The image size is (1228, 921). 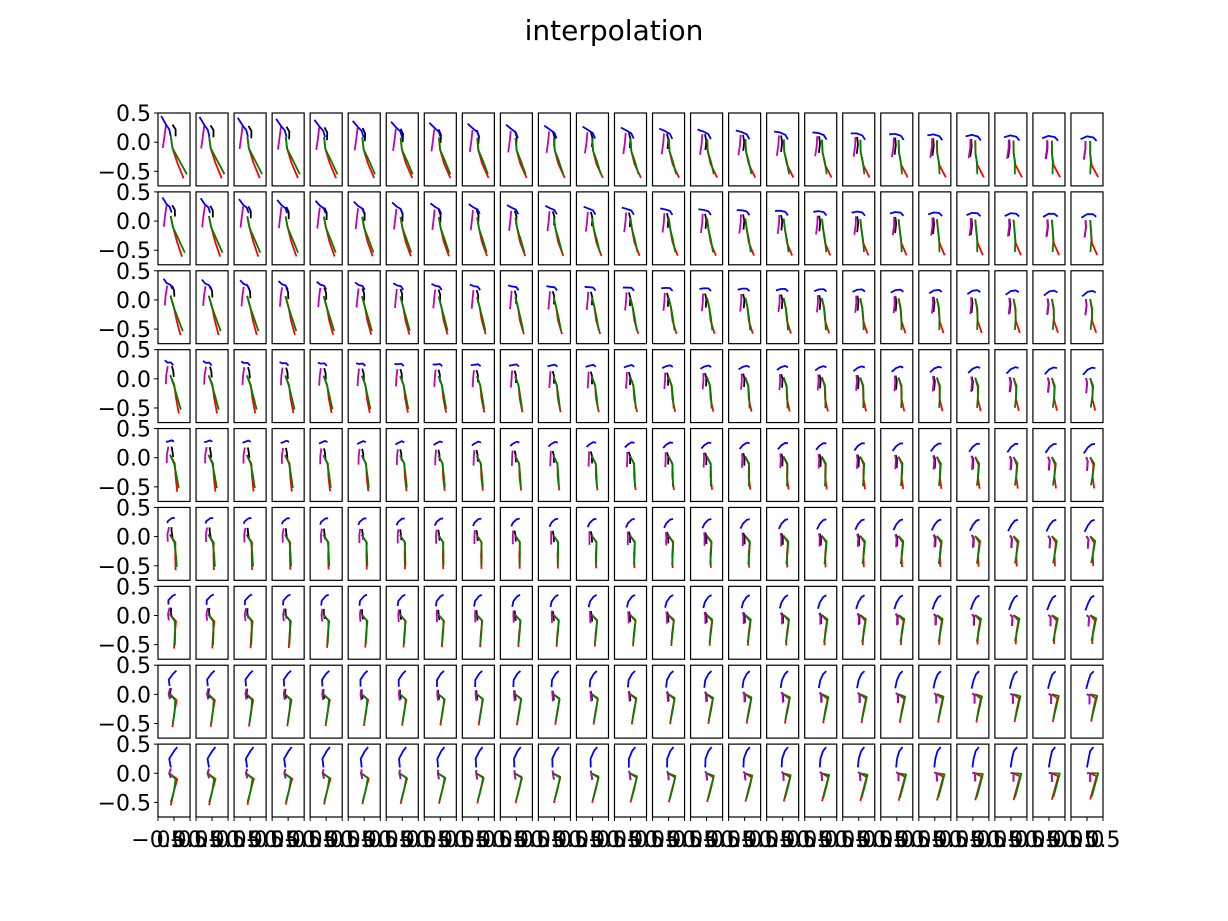 I want to click on subplot-r7-c19, so click(x=859, y=622).